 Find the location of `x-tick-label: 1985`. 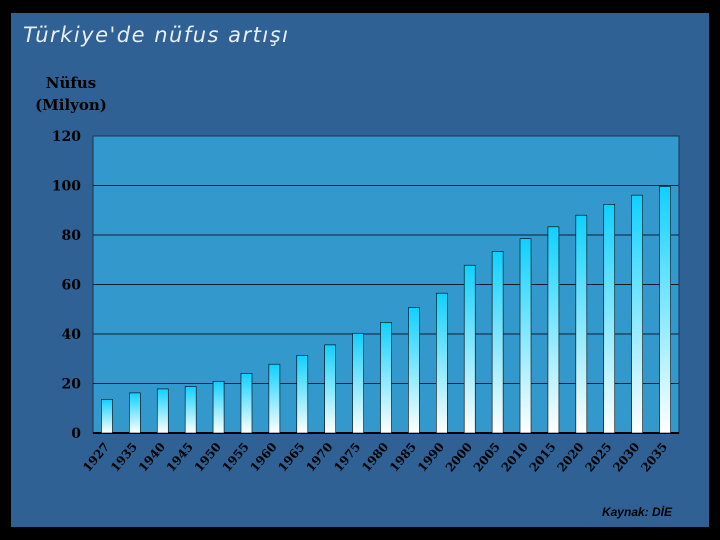

x-tick-label: 1985 is located at coordinates (403, 457).